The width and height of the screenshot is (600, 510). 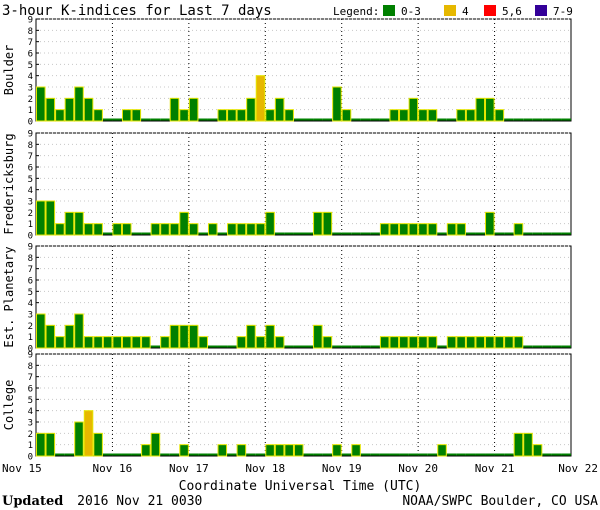 I want to click on y-tick-label: 0, so click(x=30, y=237).